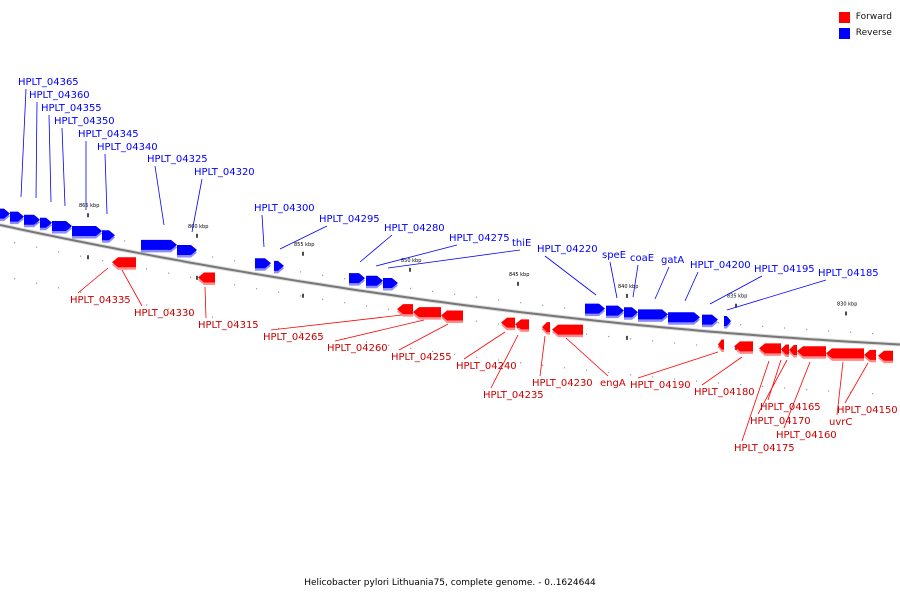 The height and width of the screenshot is (600, 900). What do you see at coordinates (177, 159) in the screenshot?
I see `reverse-gene-label: HPLT_04325` at bounding box center [177, 159].